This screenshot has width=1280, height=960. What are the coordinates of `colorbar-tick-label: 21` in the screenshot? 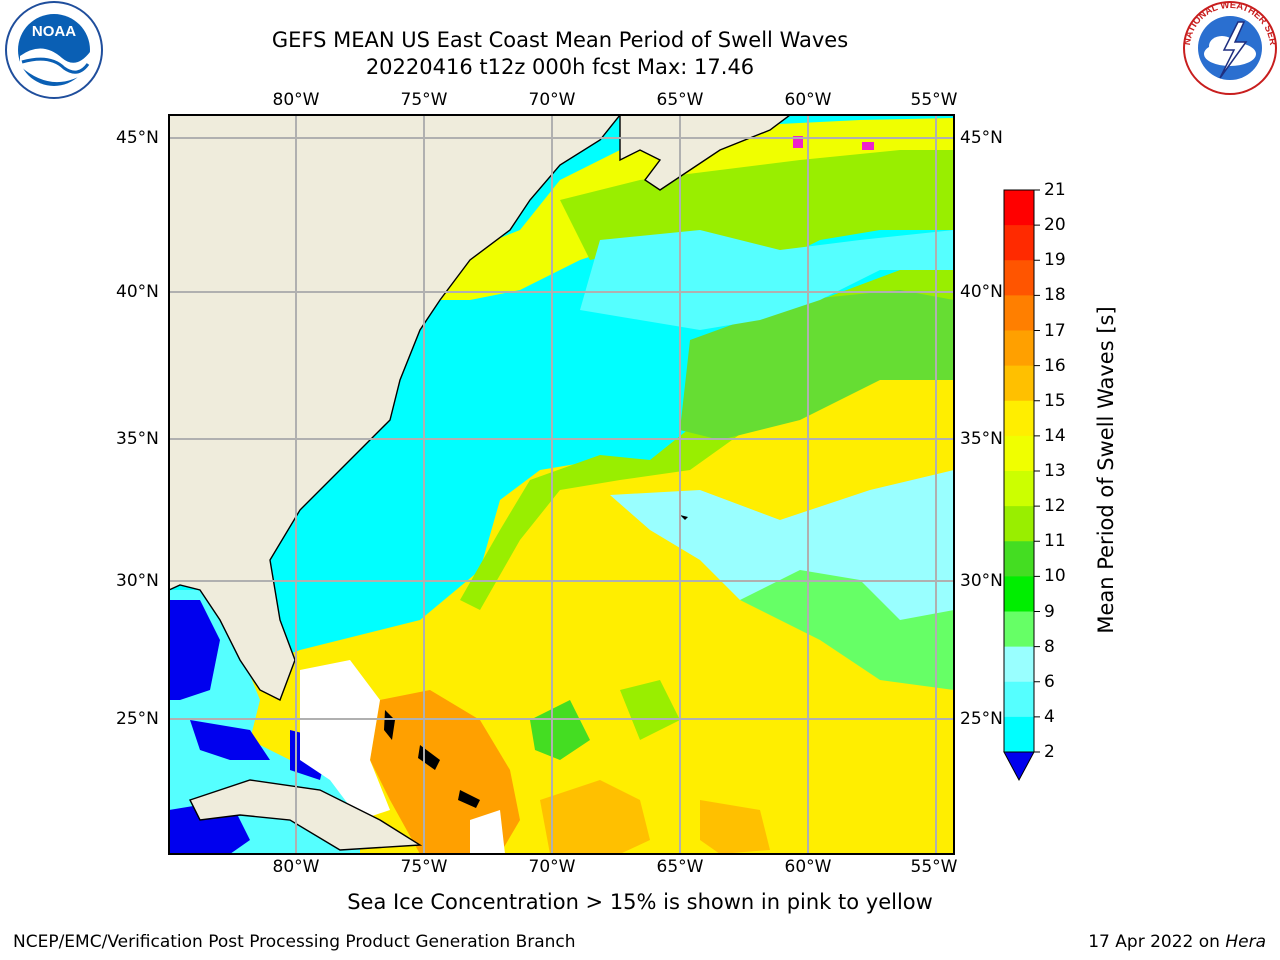 It's located at (1055, 190).